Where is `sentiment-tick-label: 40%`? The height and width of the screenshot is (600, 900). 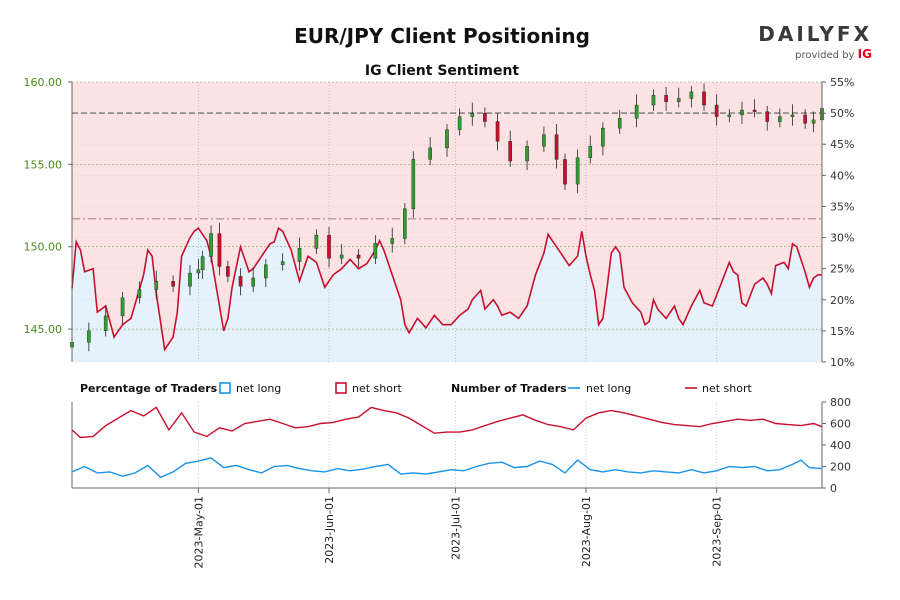
sentiment-tick-label: 40% is located at coordinates (842, 175).